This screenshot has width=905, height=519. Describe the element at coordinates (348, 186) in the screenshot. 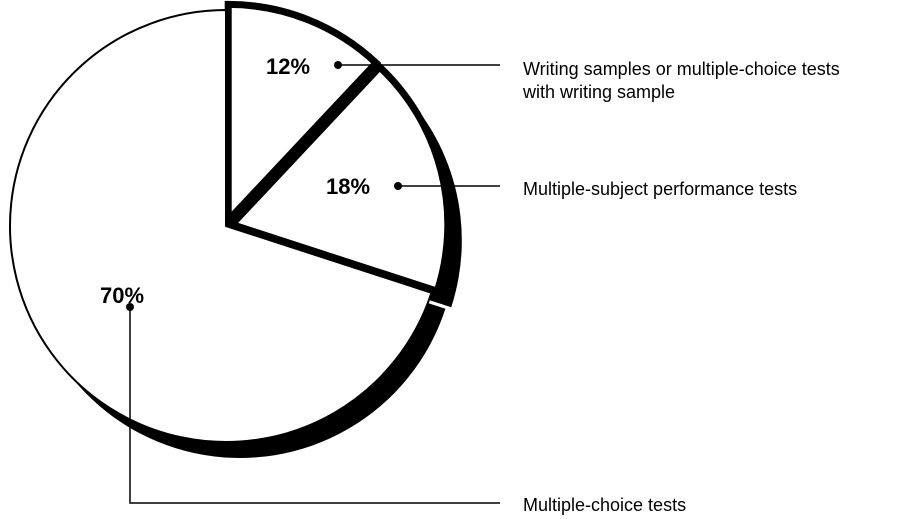

I see `value-label: 18%` at that location.